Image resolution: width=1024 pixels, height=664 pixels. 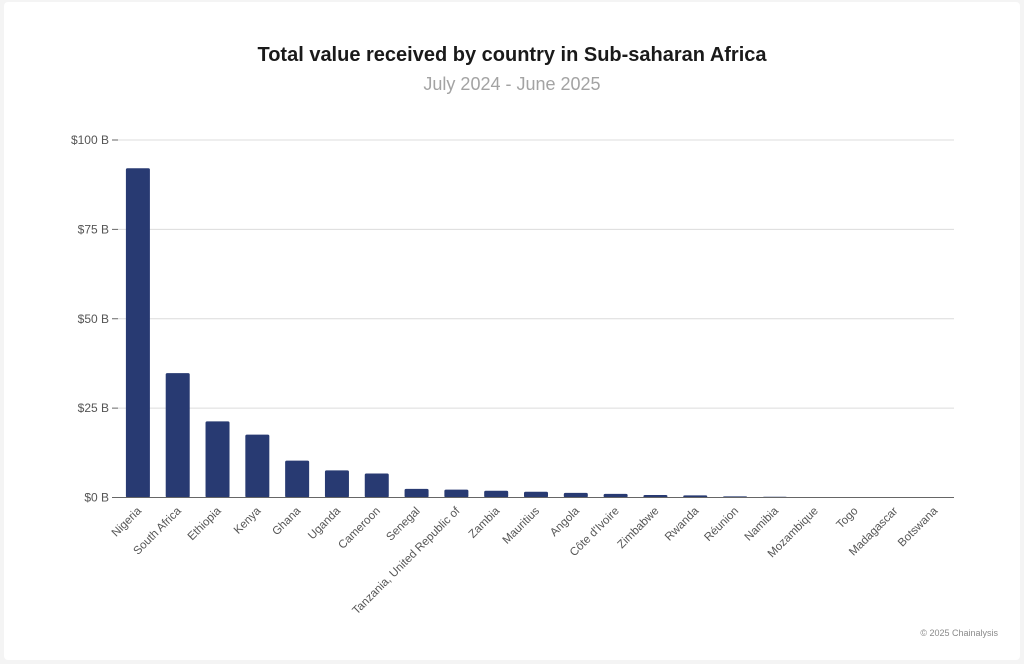 I want to click on y-axis-ticks: $0 B $25 B $50 B $75 B $100 B, so click(x=94, y=319).